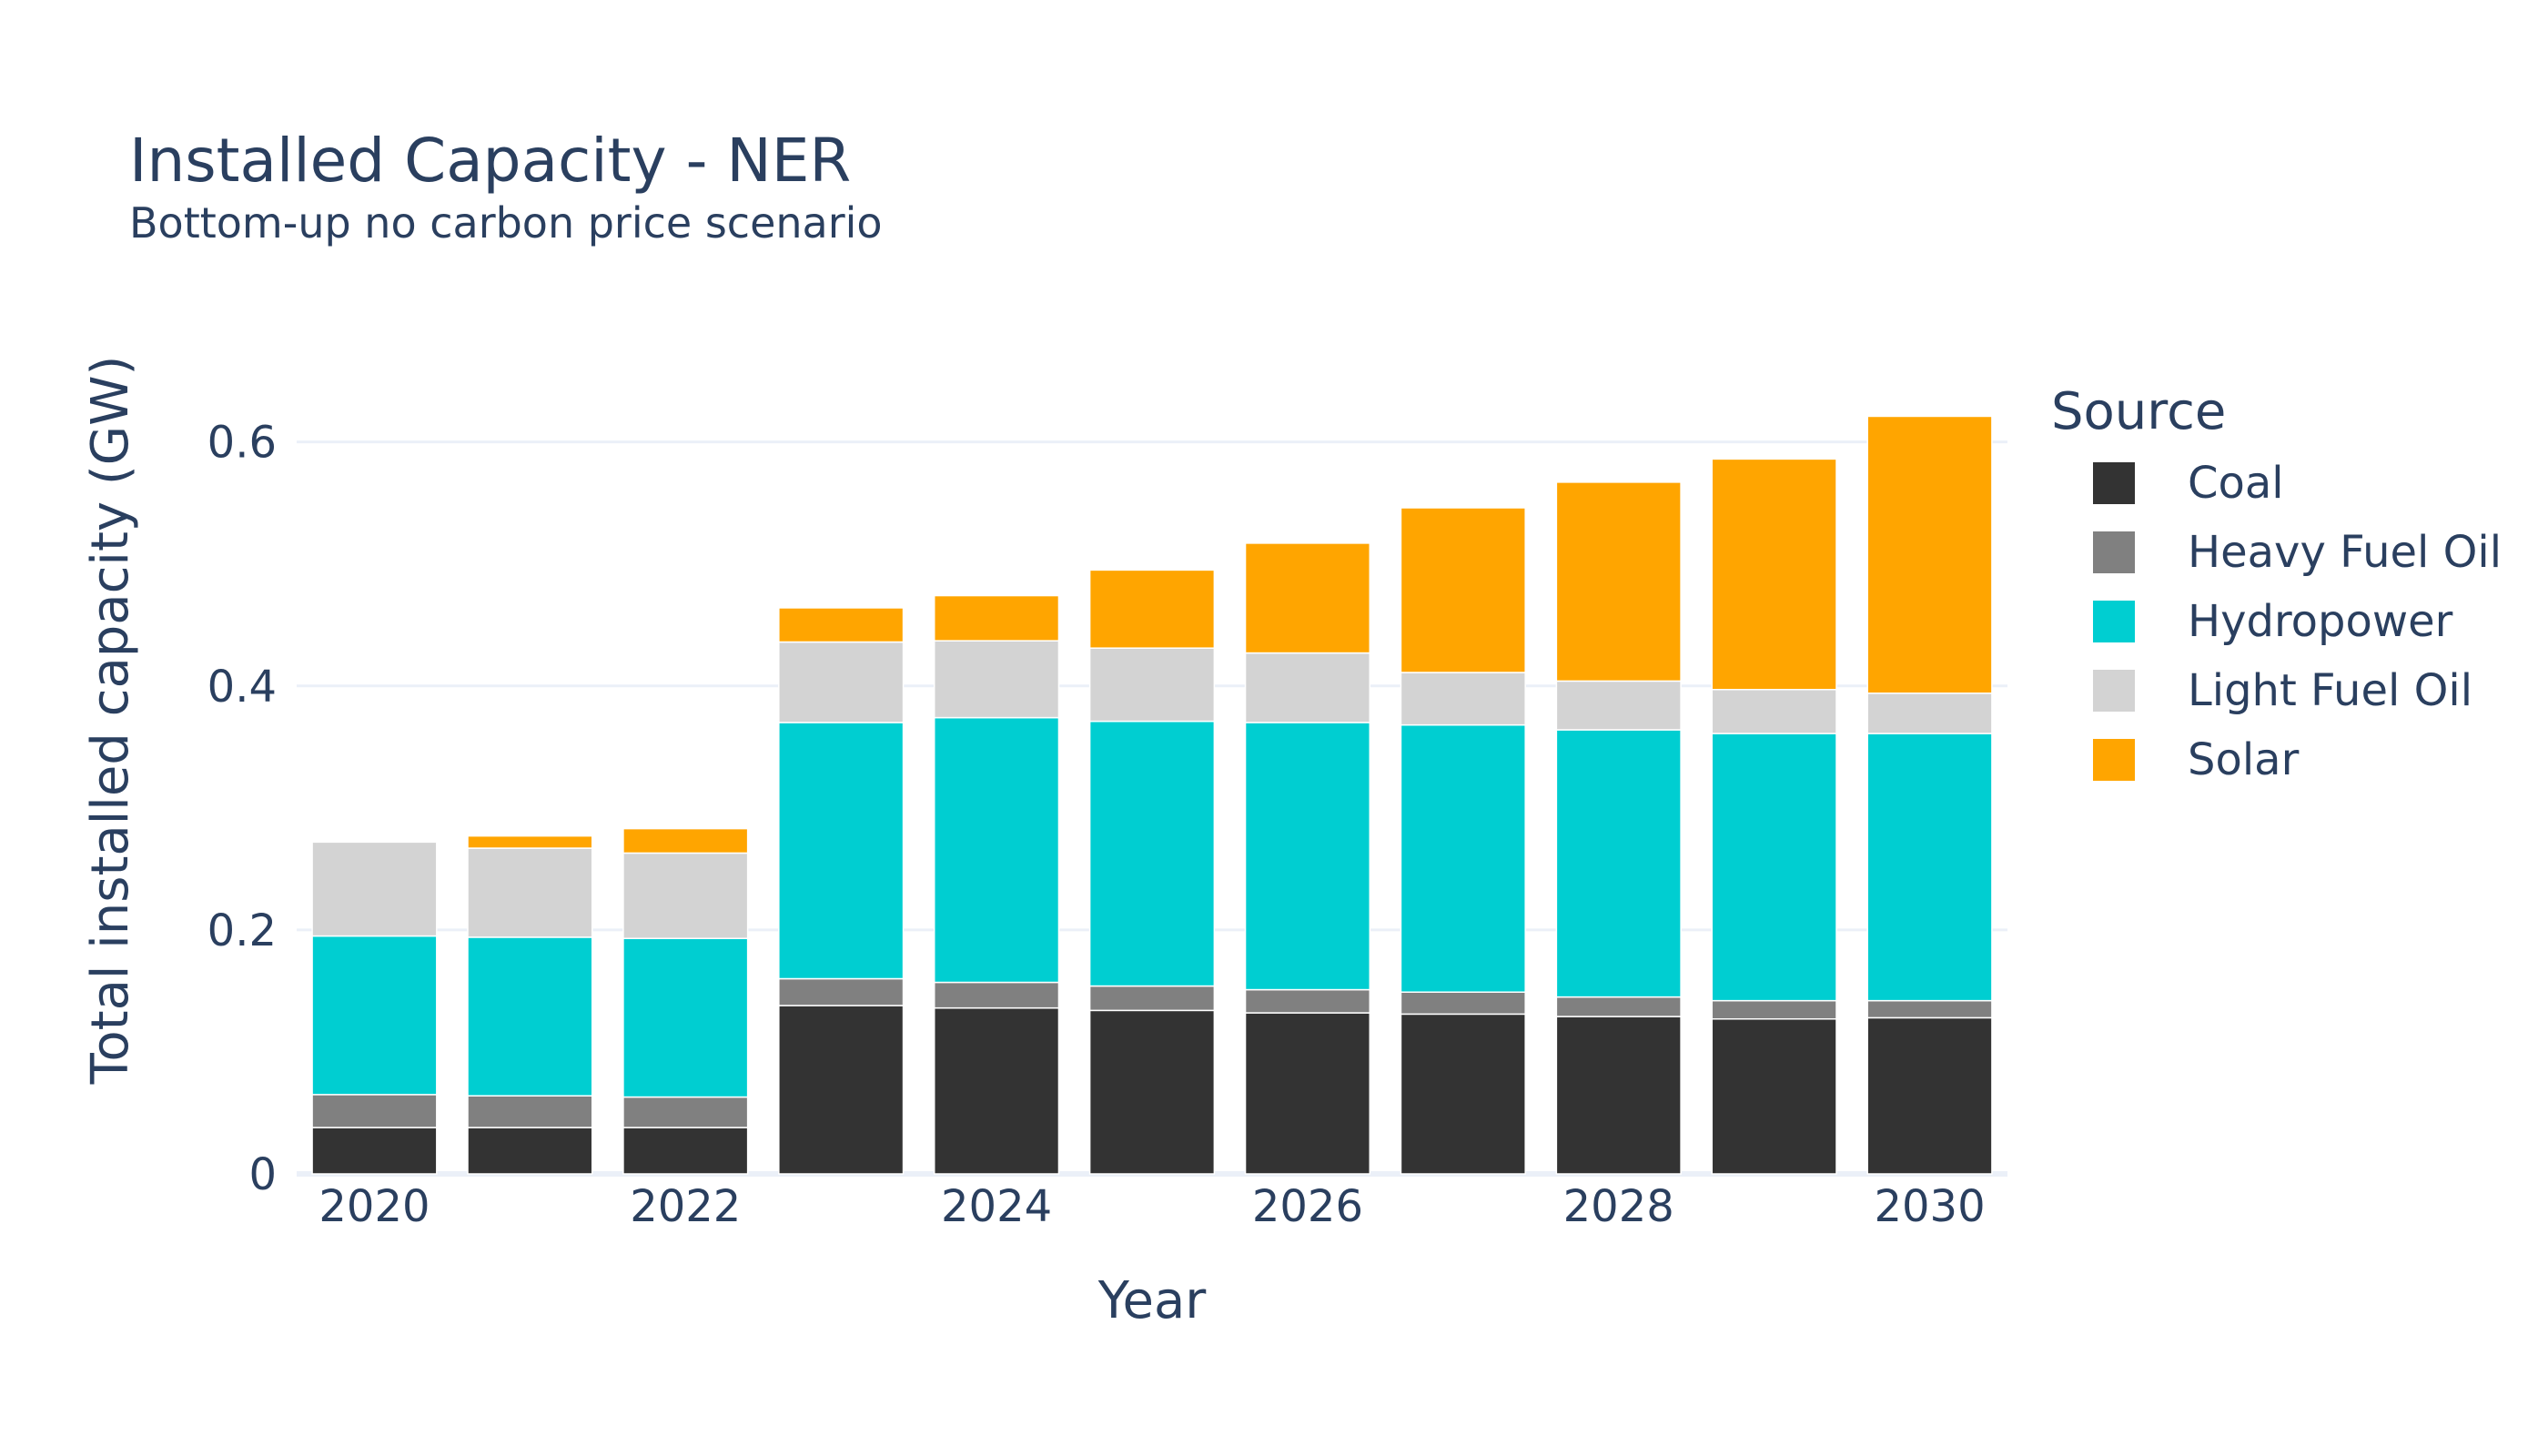 The height and width of the screenshot is (1456, 2548). I want to click on legend-item-hydropower: Hydropower, so click(2276, 621).